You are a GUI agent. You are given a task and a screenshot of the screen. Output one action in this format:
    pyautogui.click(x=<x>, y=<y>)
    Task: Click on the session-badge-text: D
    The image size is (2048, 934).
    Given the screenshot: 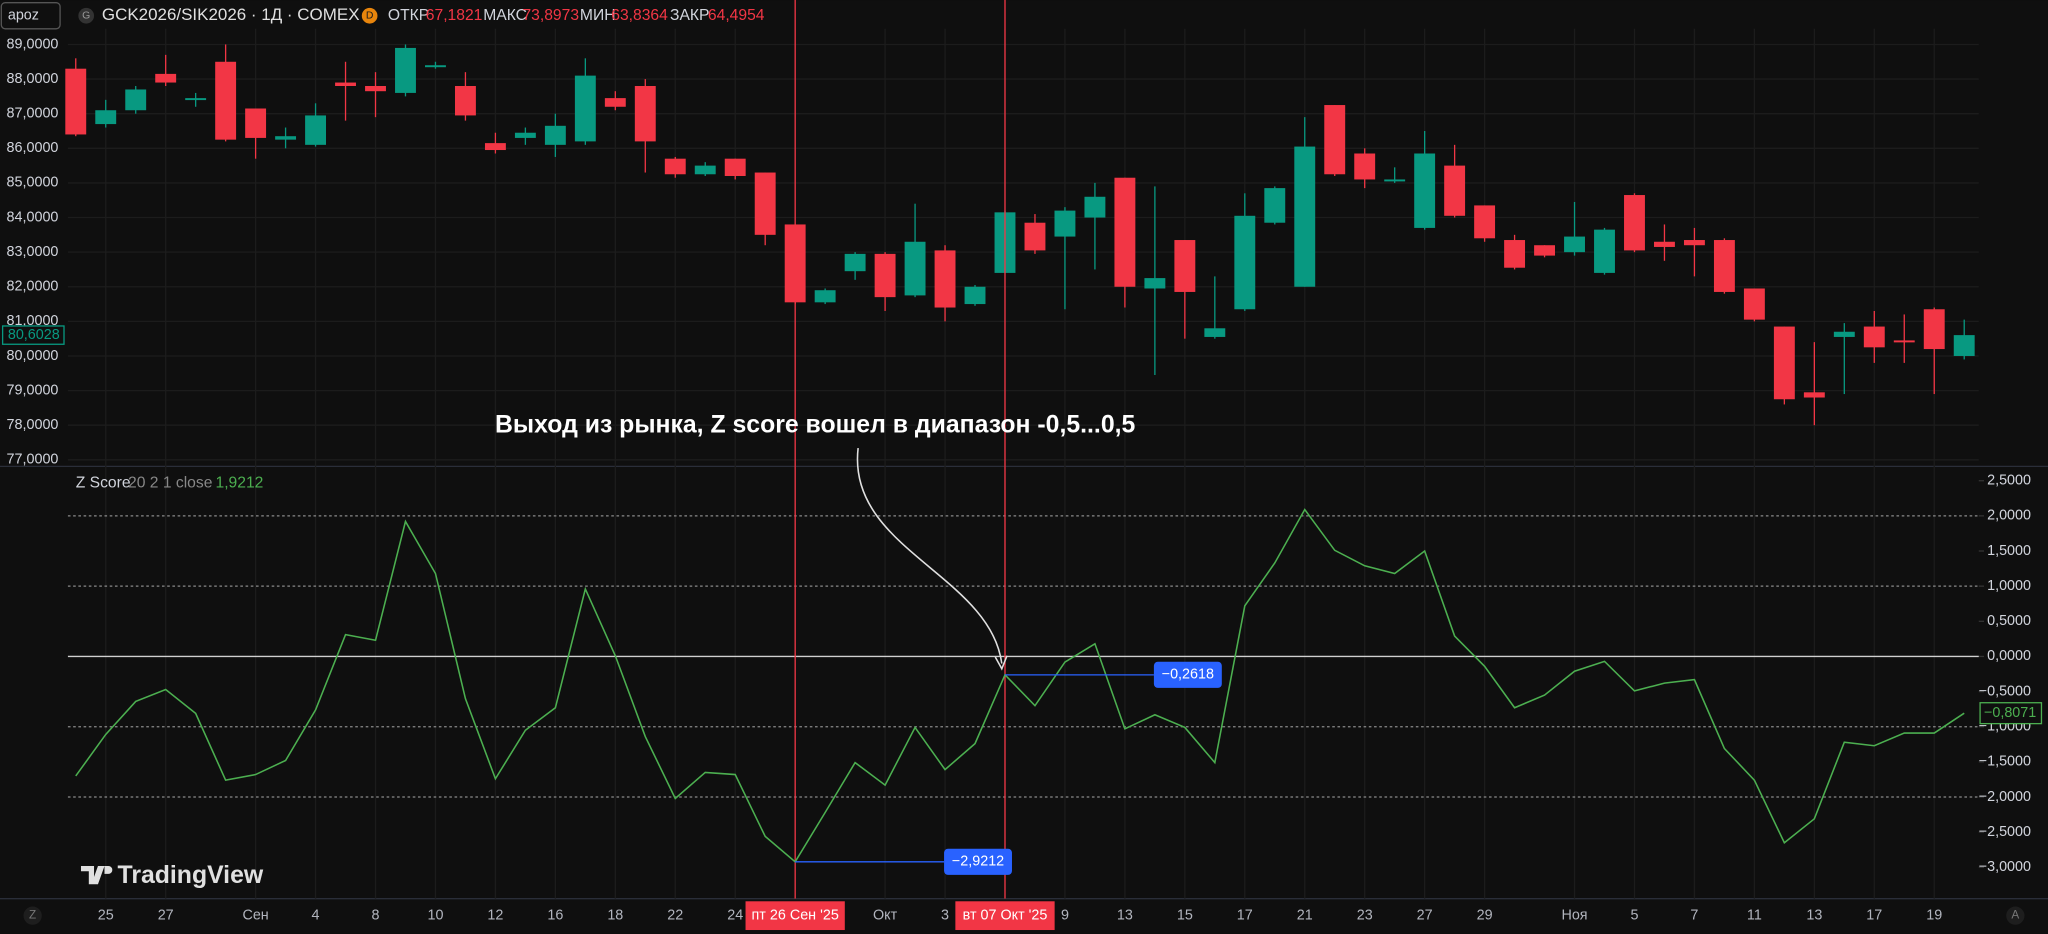 What is the action you would take?
    pyautogui.click(x=370, y=16)
    